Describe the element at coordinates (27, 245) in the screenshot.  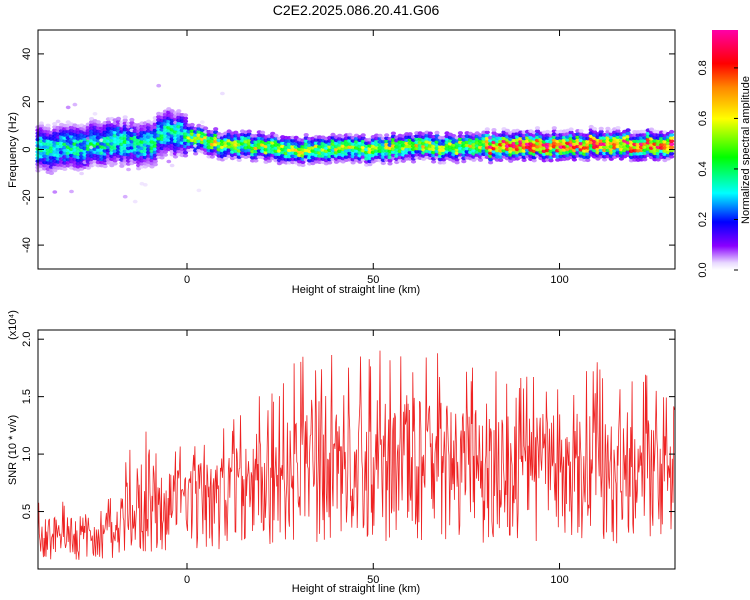
I see `spectrogram-ytick-label: -40` at that location.